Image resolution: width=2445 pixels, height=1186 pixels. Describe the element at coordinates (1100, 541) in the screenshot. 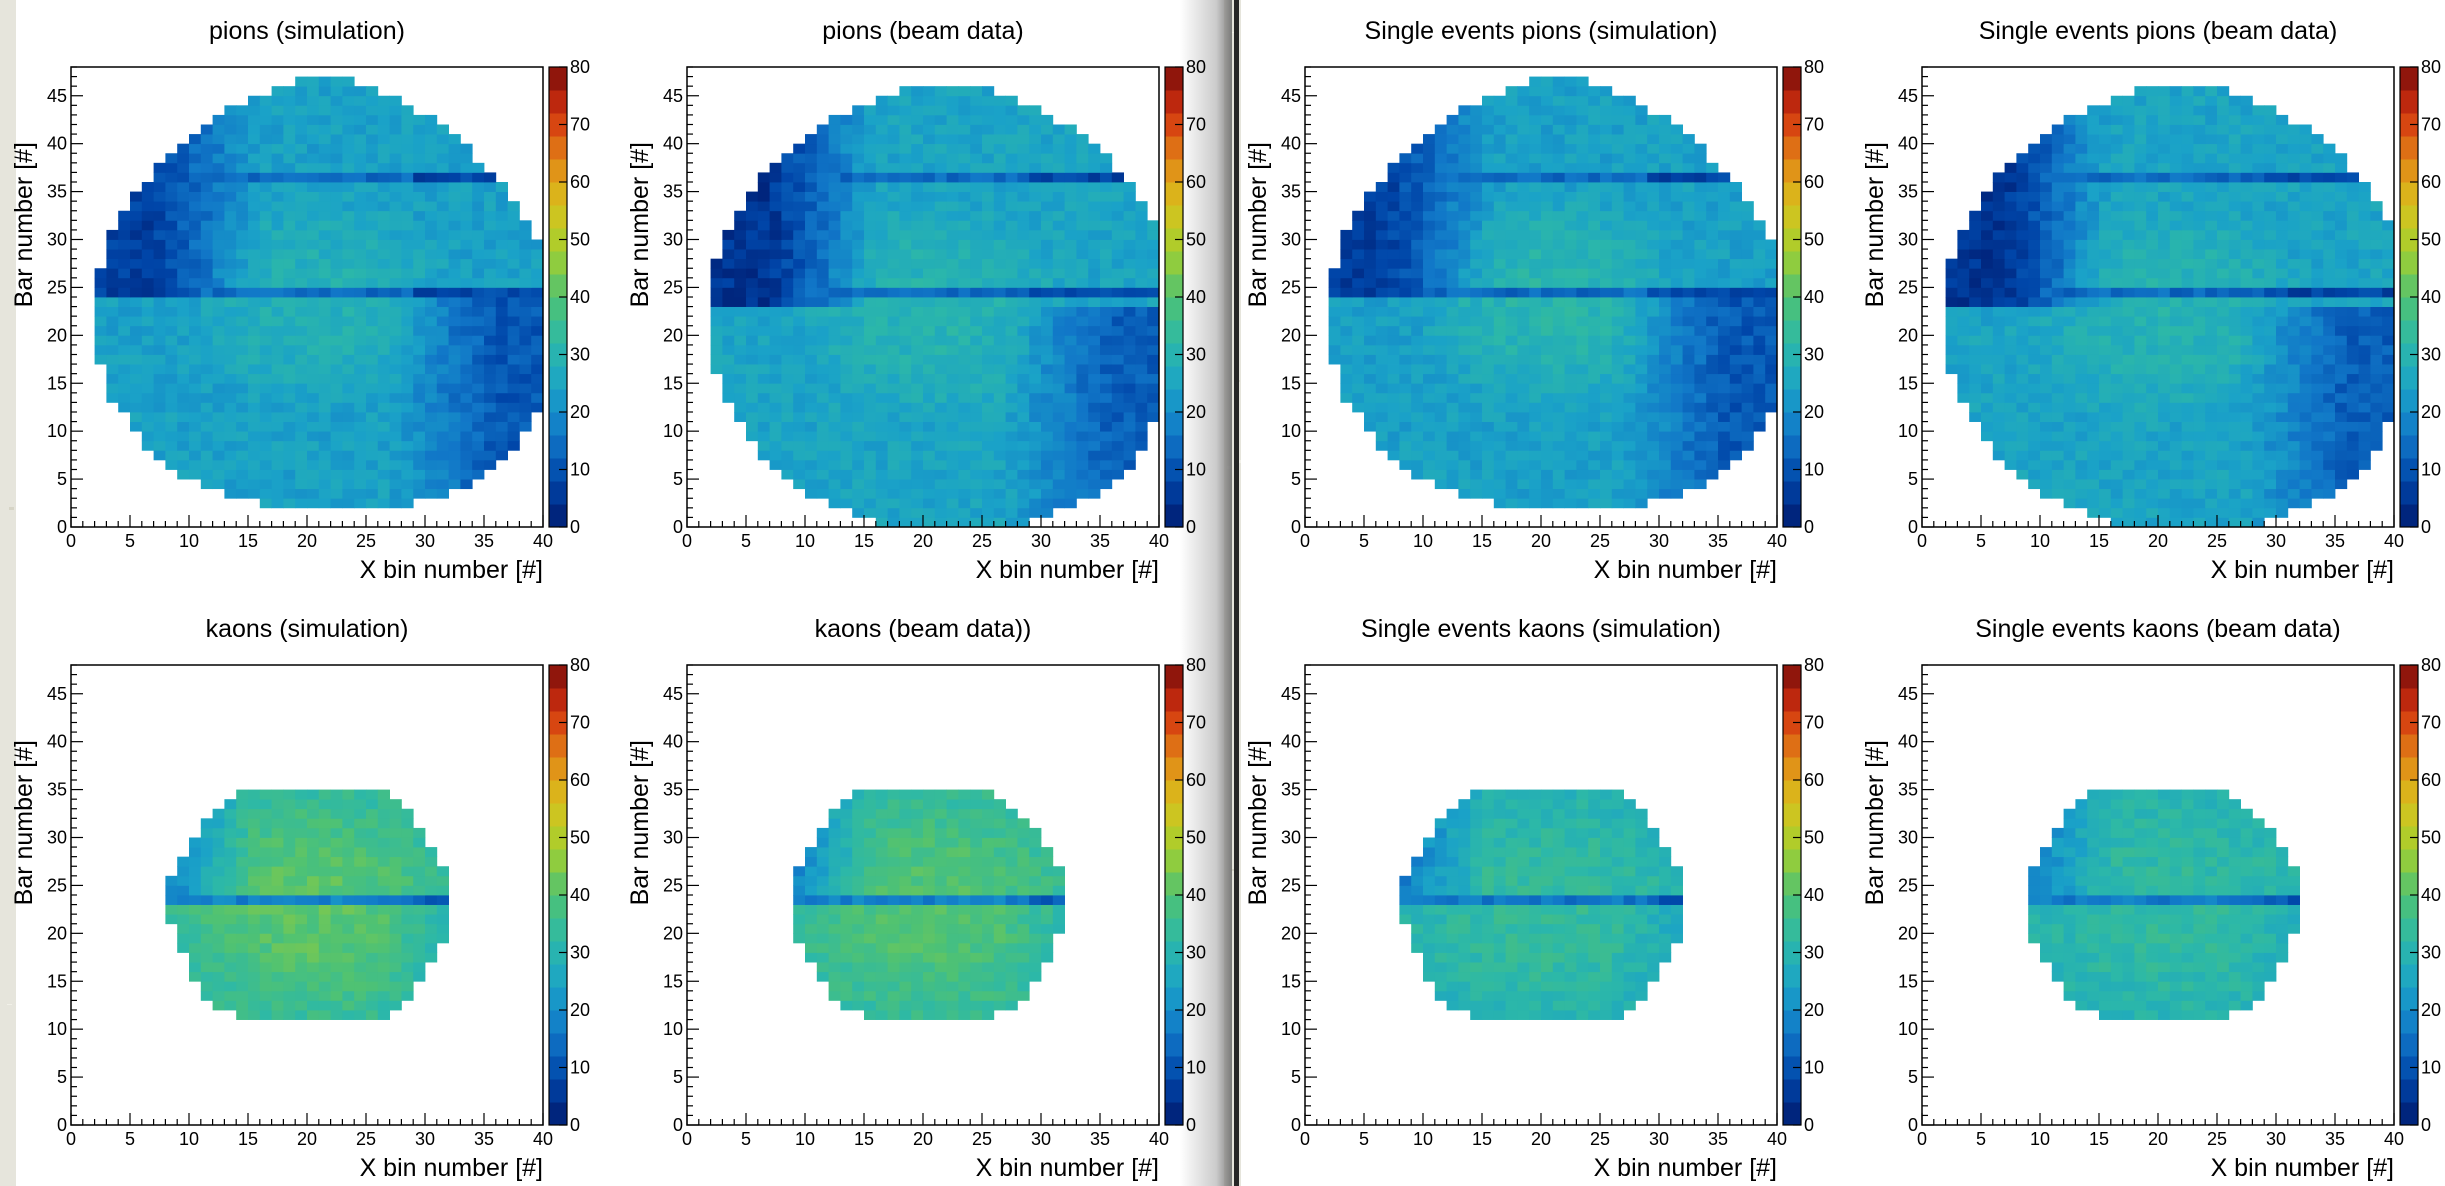

I see `x-tick-label: 35` at that location.